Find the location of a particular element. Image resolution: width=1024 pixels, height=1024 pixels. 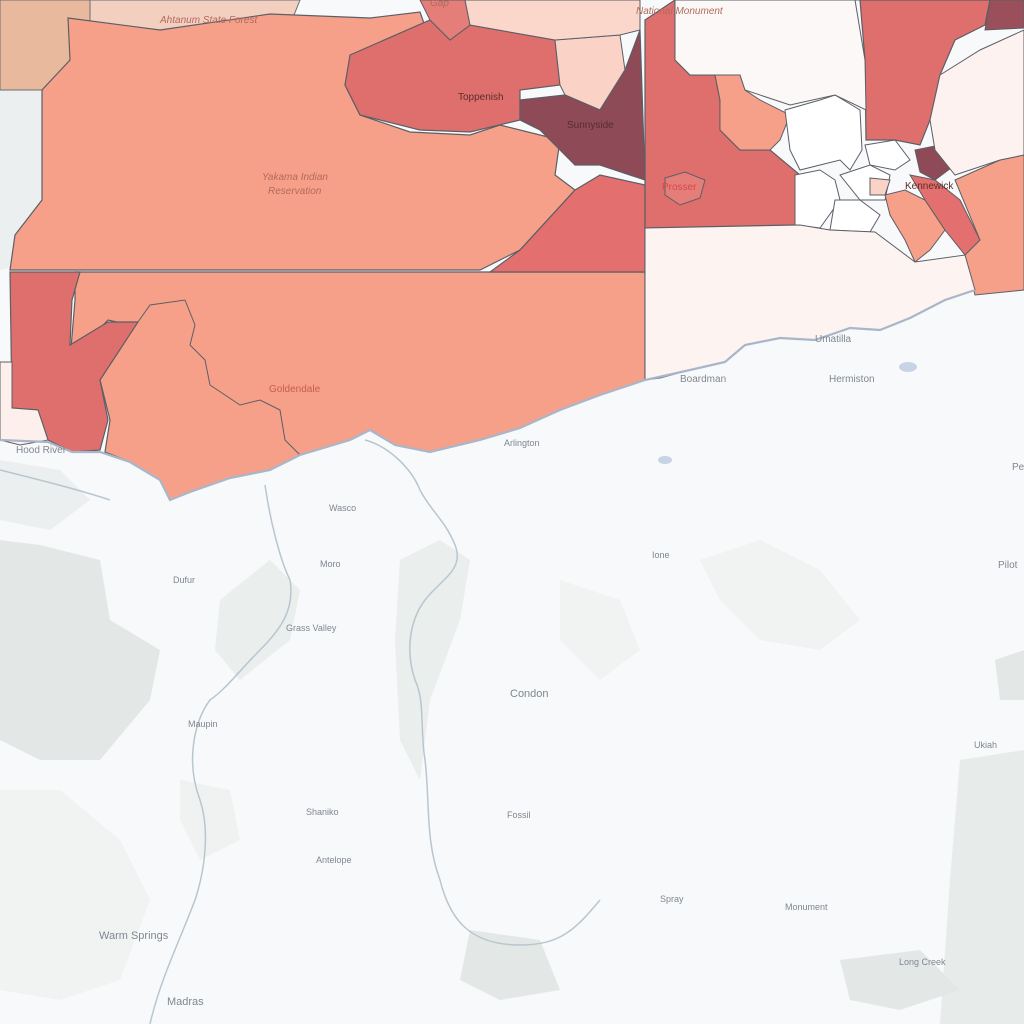

label-umatilla: Umatilla is located at coordinates (833, 339).